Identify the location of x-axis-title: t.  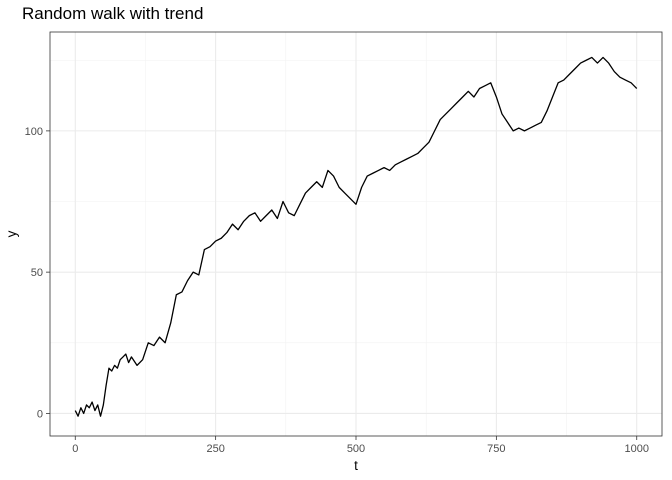
(356, 465).